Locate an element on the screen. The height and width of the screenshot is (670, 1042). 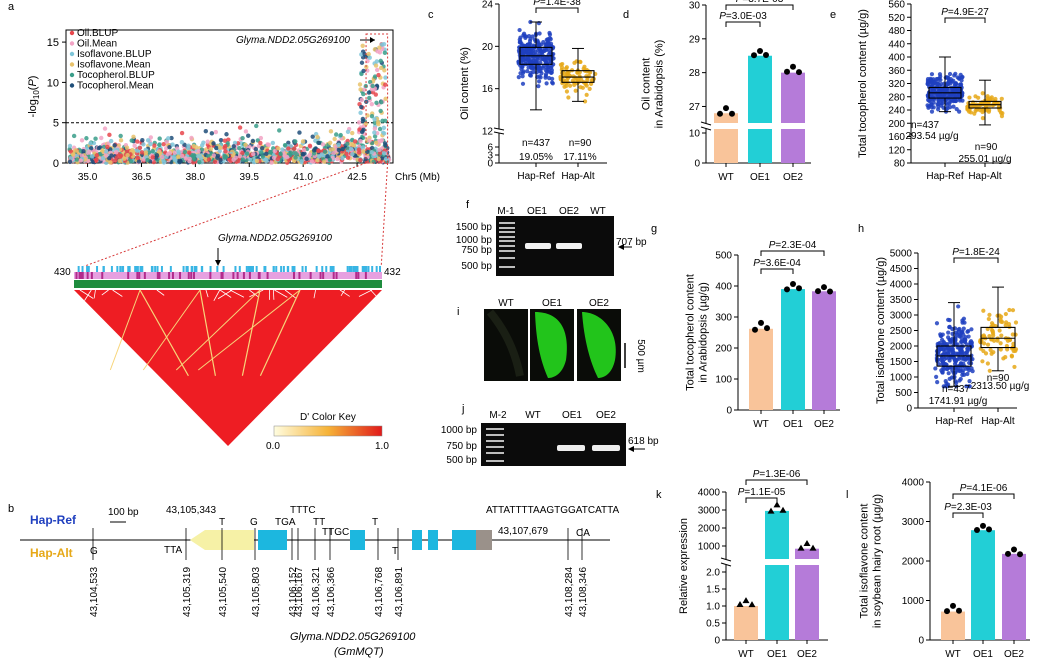
axis-title-line: in Arabidopsis (%) is located at coordinates (660, 84).